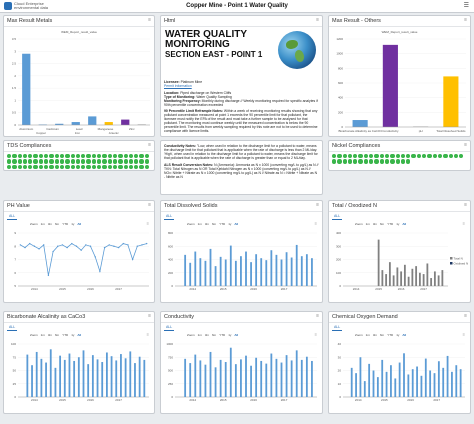  What do you see at coordinates (315, 223) in the screenshot?
I see `chart-context-menu-icon: ≡` at bounding box center [315, 223].